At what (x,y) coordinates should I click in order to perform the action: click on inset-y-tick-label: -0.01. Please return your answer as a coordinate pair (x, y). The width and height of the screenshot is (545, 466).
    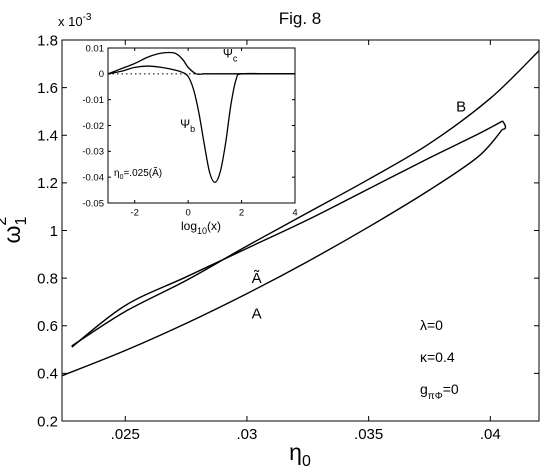
    Looking at the image, I should click on (93, 100).